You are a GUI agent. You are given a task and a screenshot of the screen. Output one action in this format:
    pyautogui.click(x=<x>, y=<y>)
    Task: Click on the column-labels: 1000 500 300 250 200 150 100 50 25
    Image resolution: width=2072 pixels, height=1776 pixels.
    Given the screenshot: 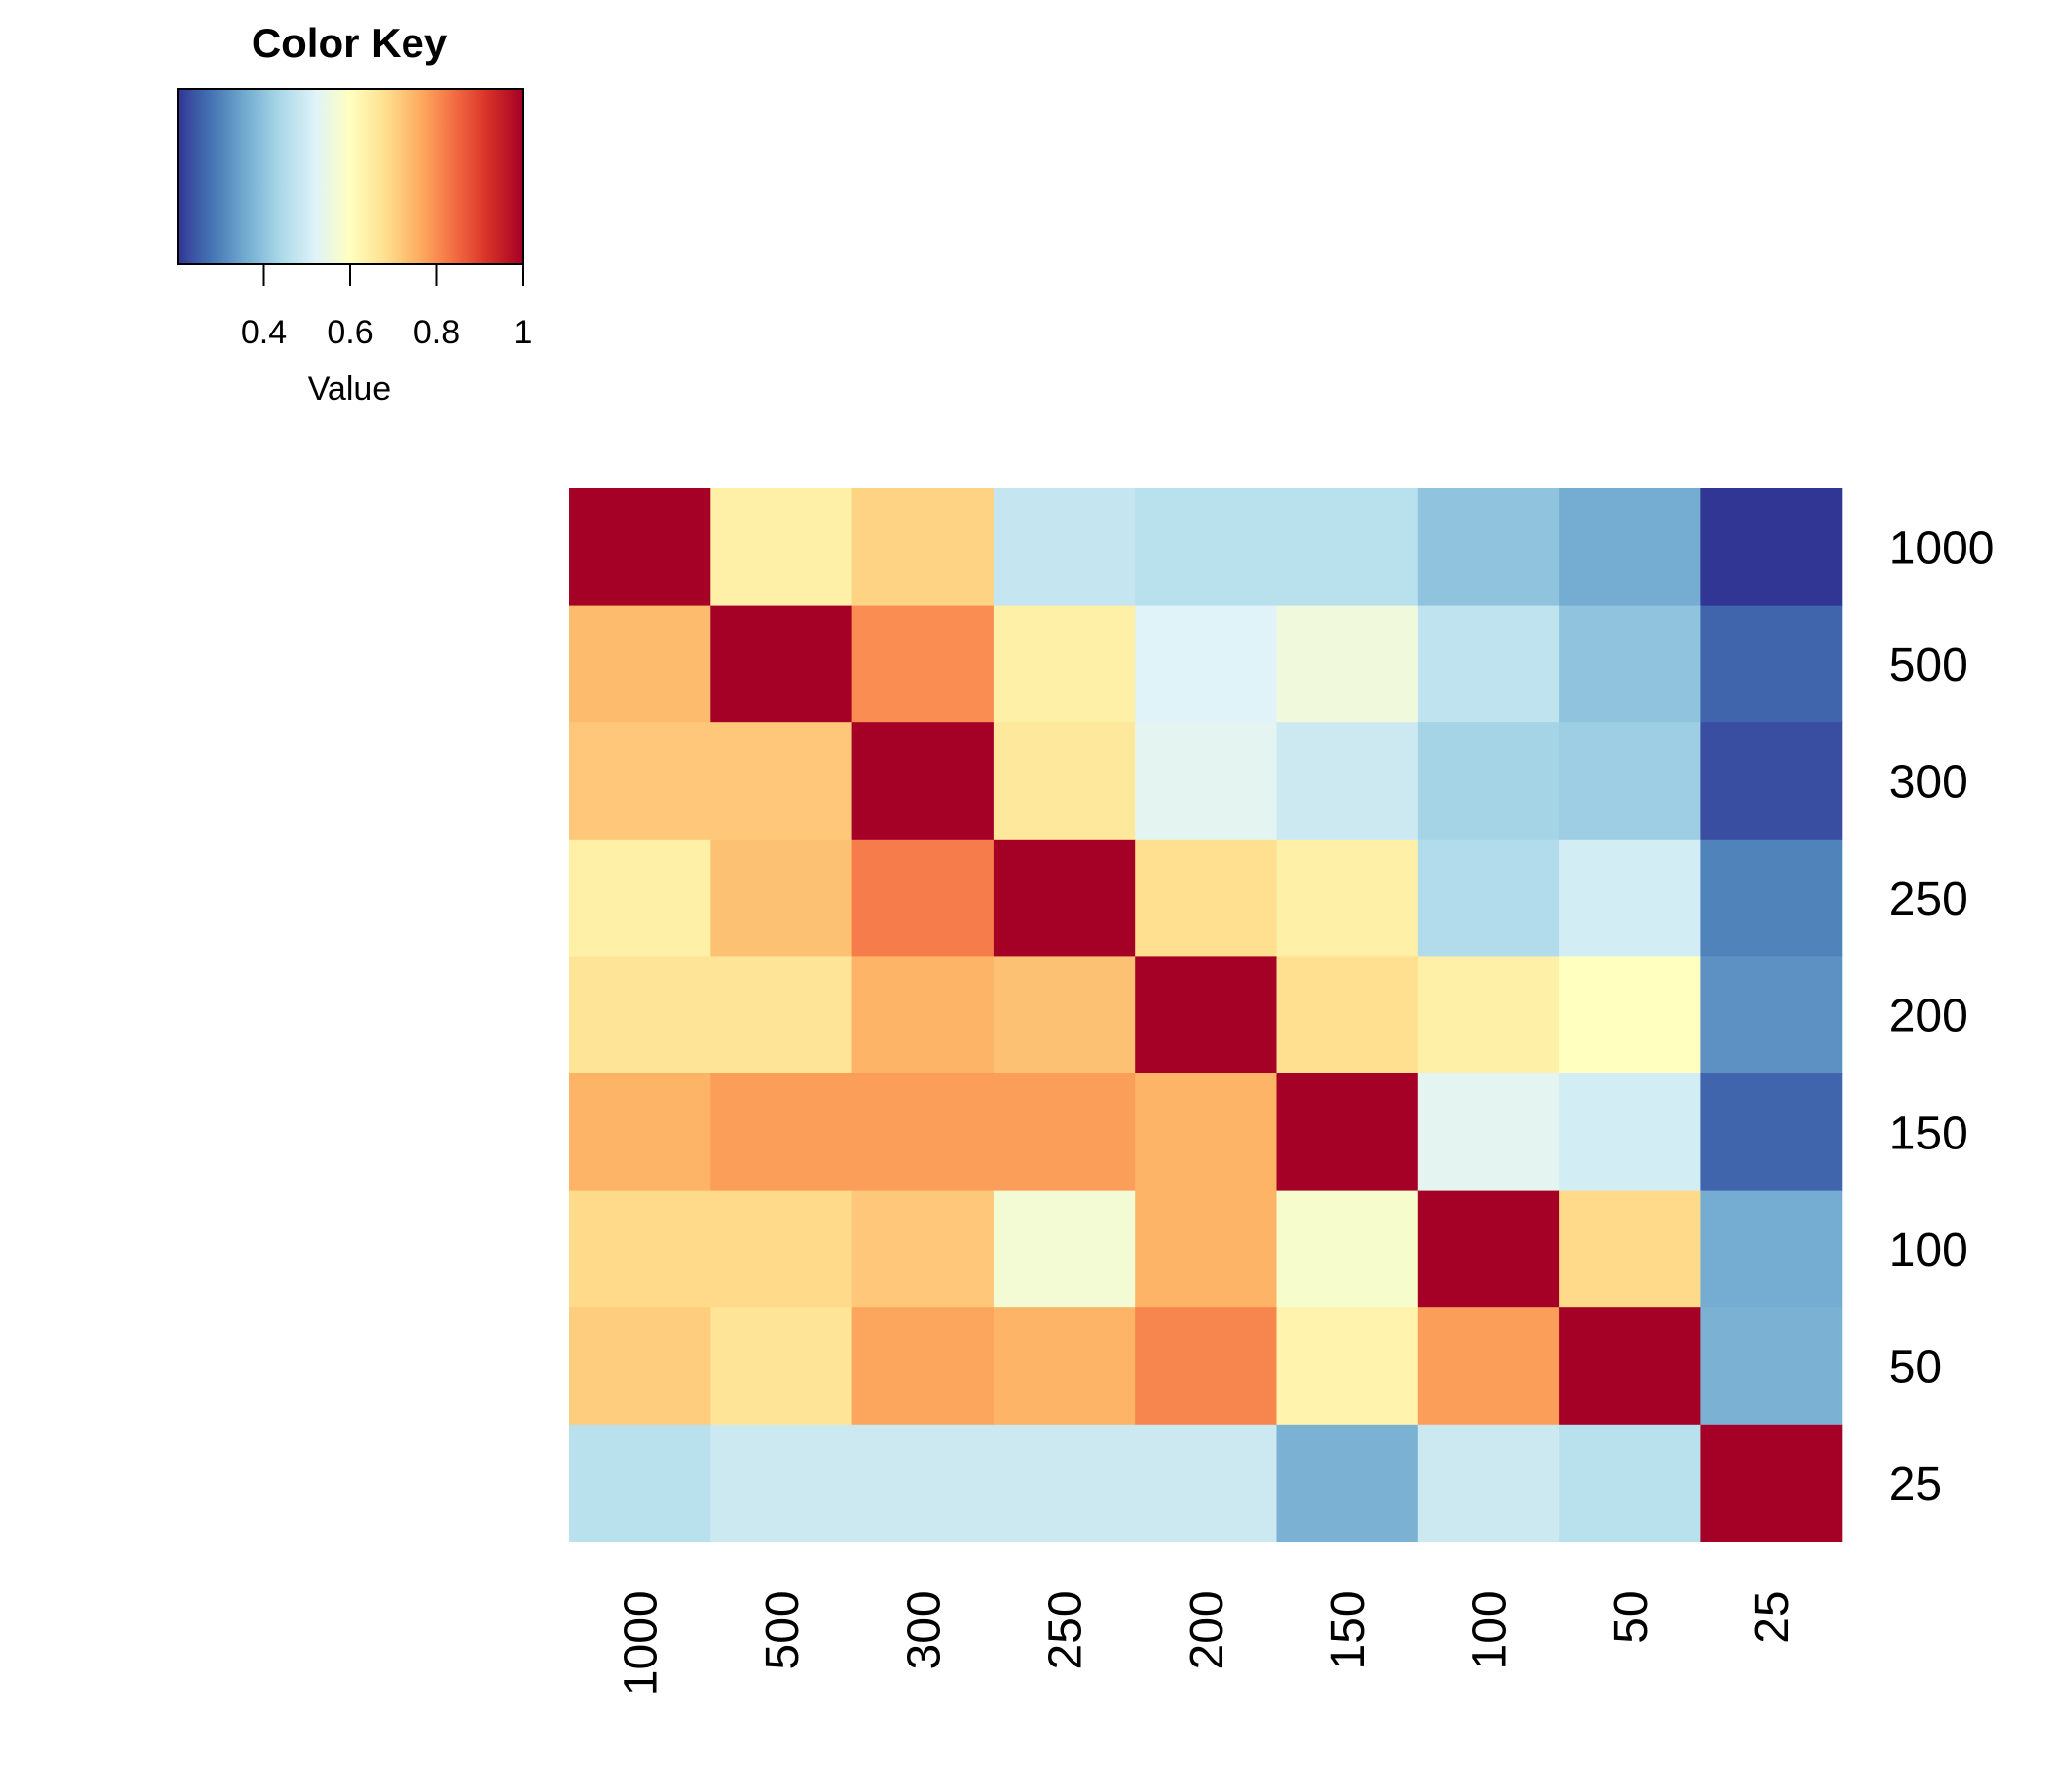 What is the action you would take?
    pyautogui.click(x=1208, y=1644)
    